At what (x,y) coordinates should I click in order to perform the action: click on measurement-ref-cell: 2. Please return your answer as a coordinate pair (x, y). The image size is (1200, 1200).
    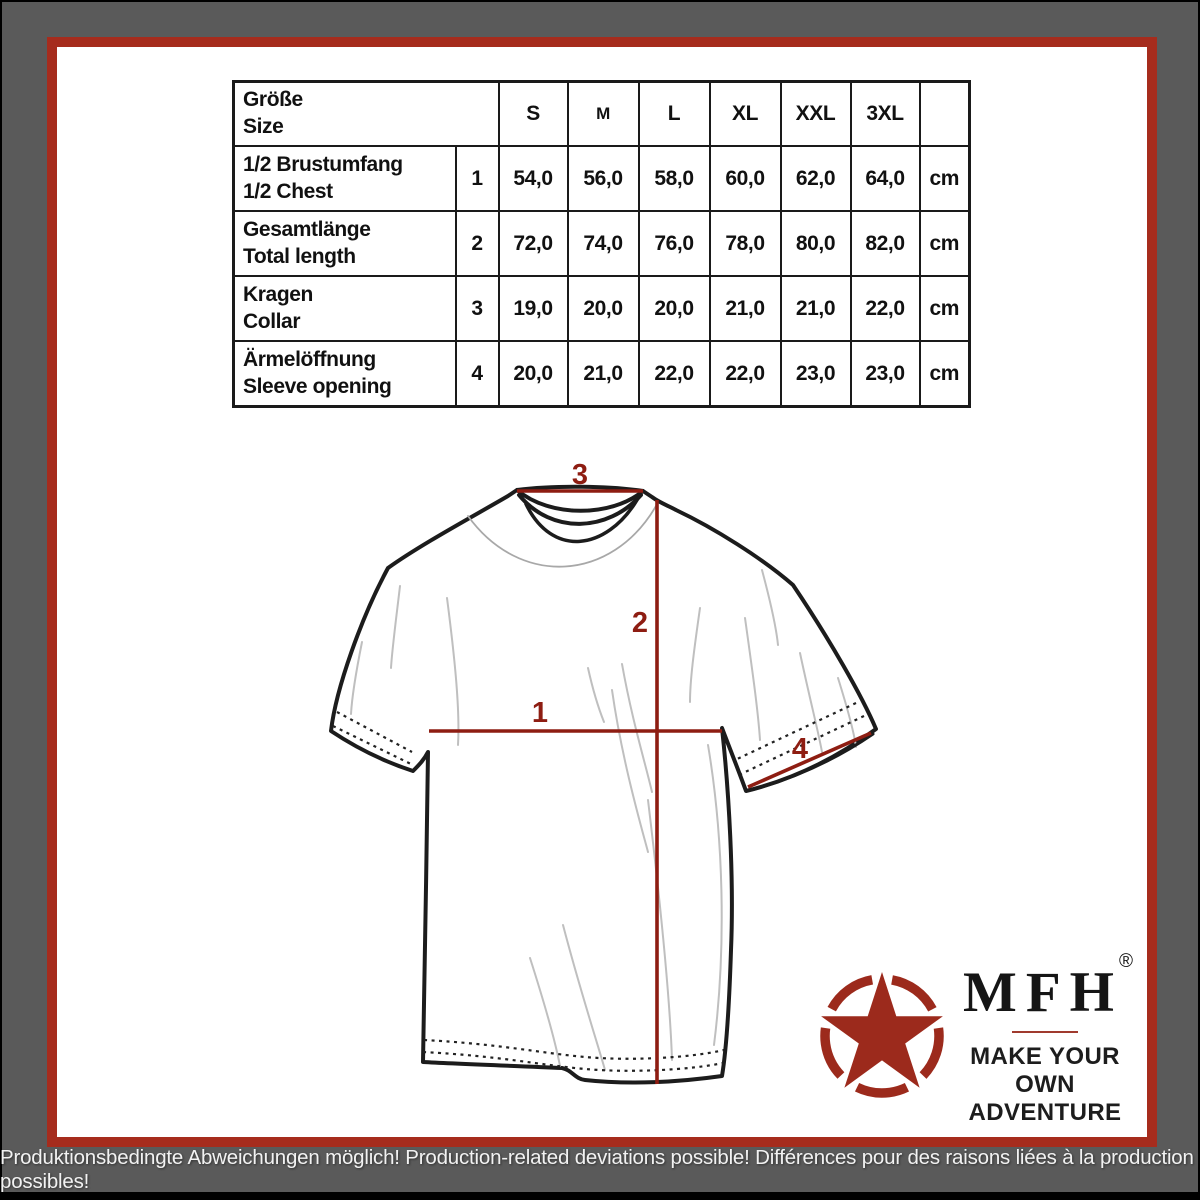
    Looking at the image, I should click on (477, 243).